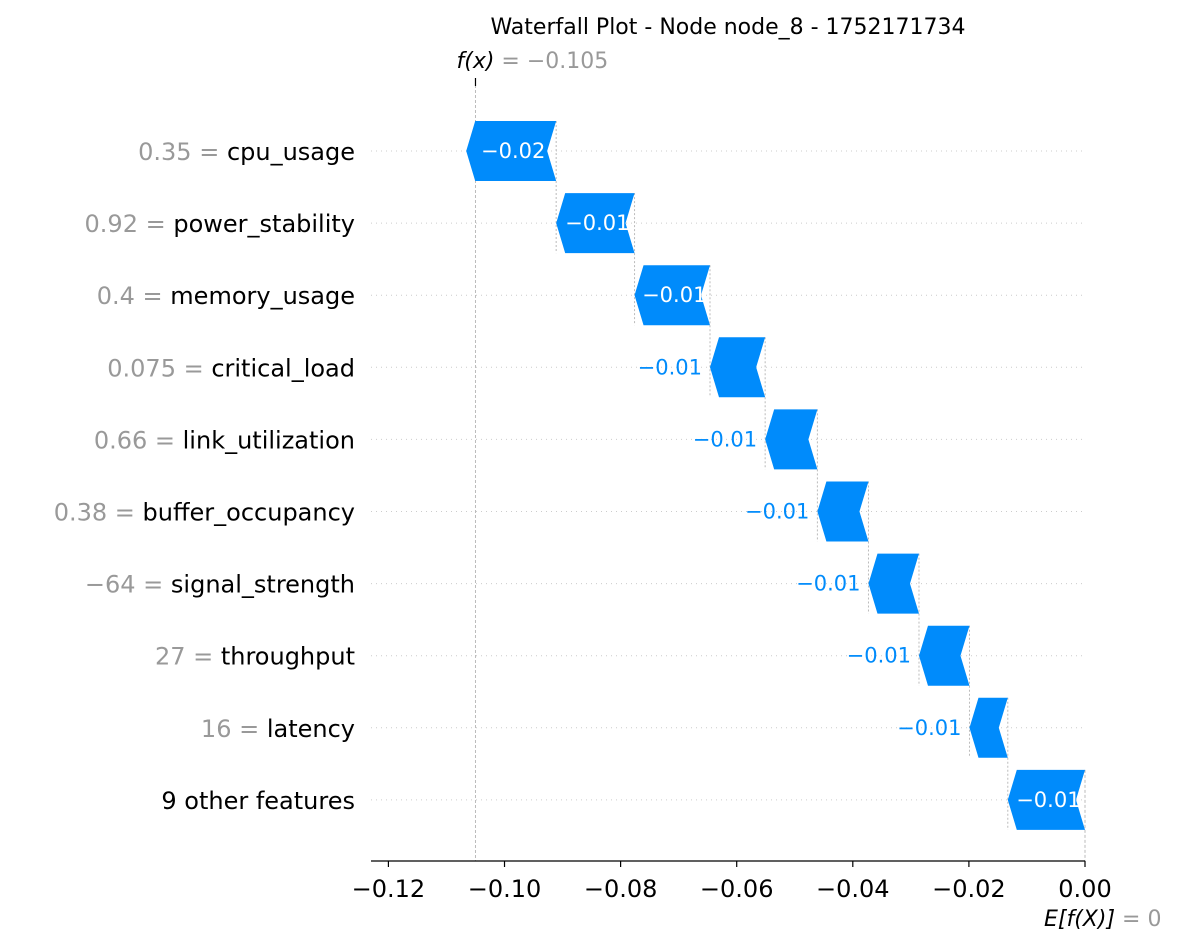  Describe the element at coordinates (969, 889) in the screenshot. I see `x-tick-label: −0.02` at that location.